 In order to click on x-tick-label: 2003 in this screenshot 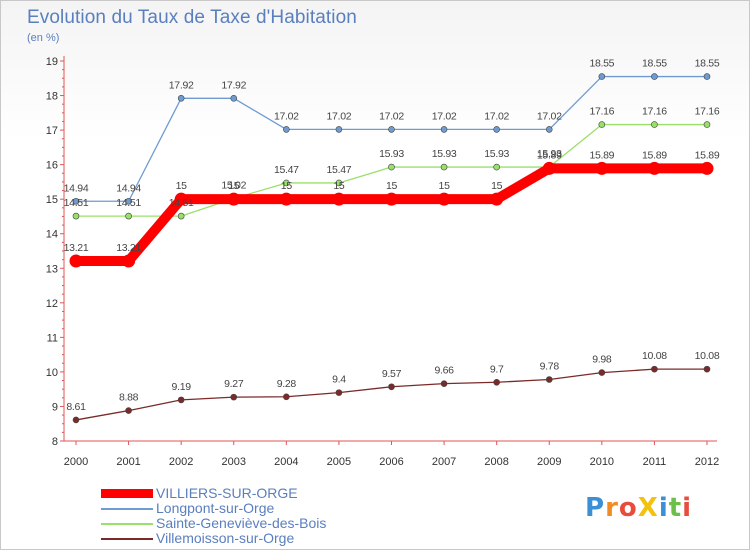, I will do `click(234, 462)`.